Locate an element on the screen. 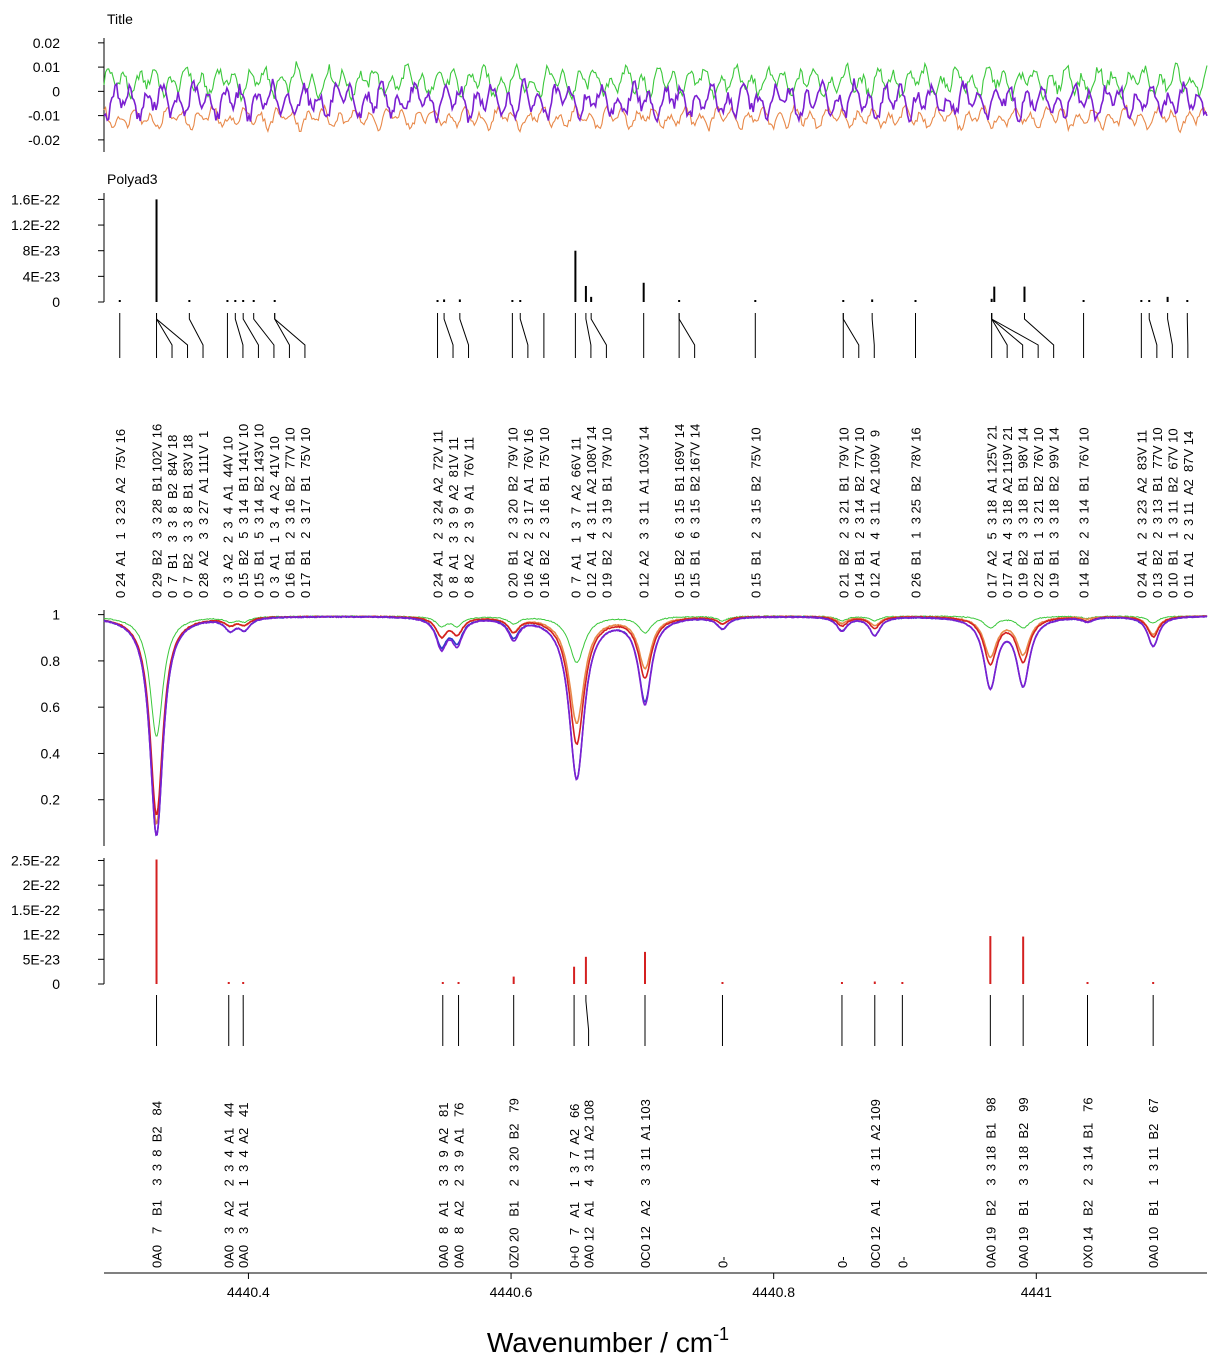 This screenshot has height=1364, width=1217. x-axis-title: Wavenumber / cm-1 is located at coordinates (608, 1341).